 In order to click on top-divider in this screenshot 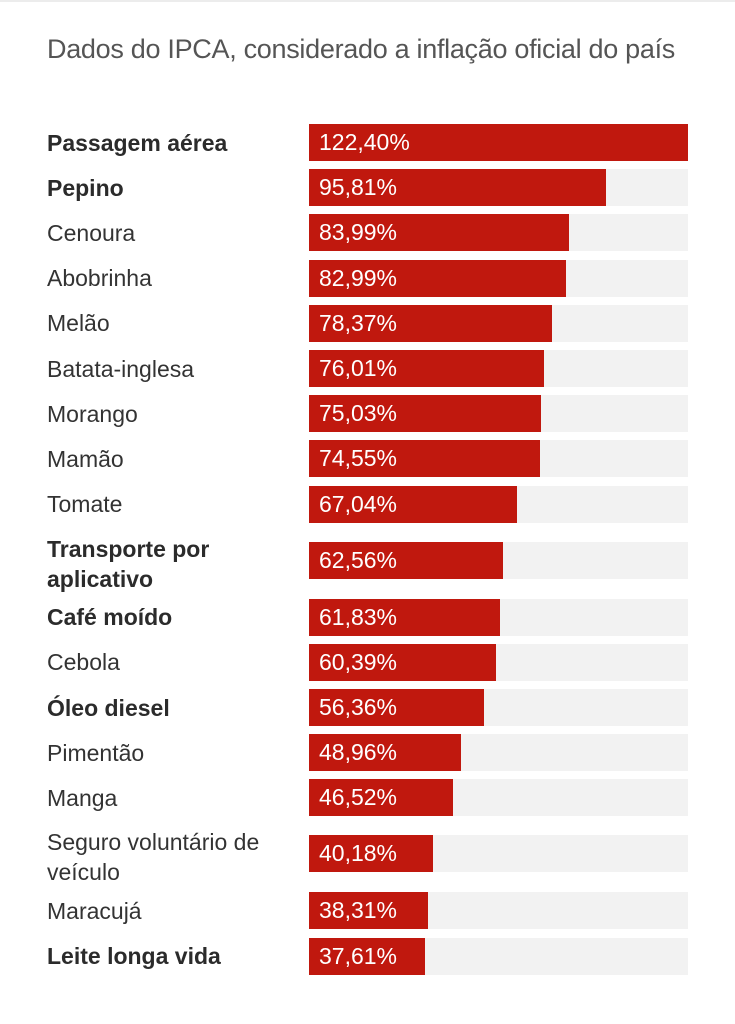, I will do `click(367, 1)`.